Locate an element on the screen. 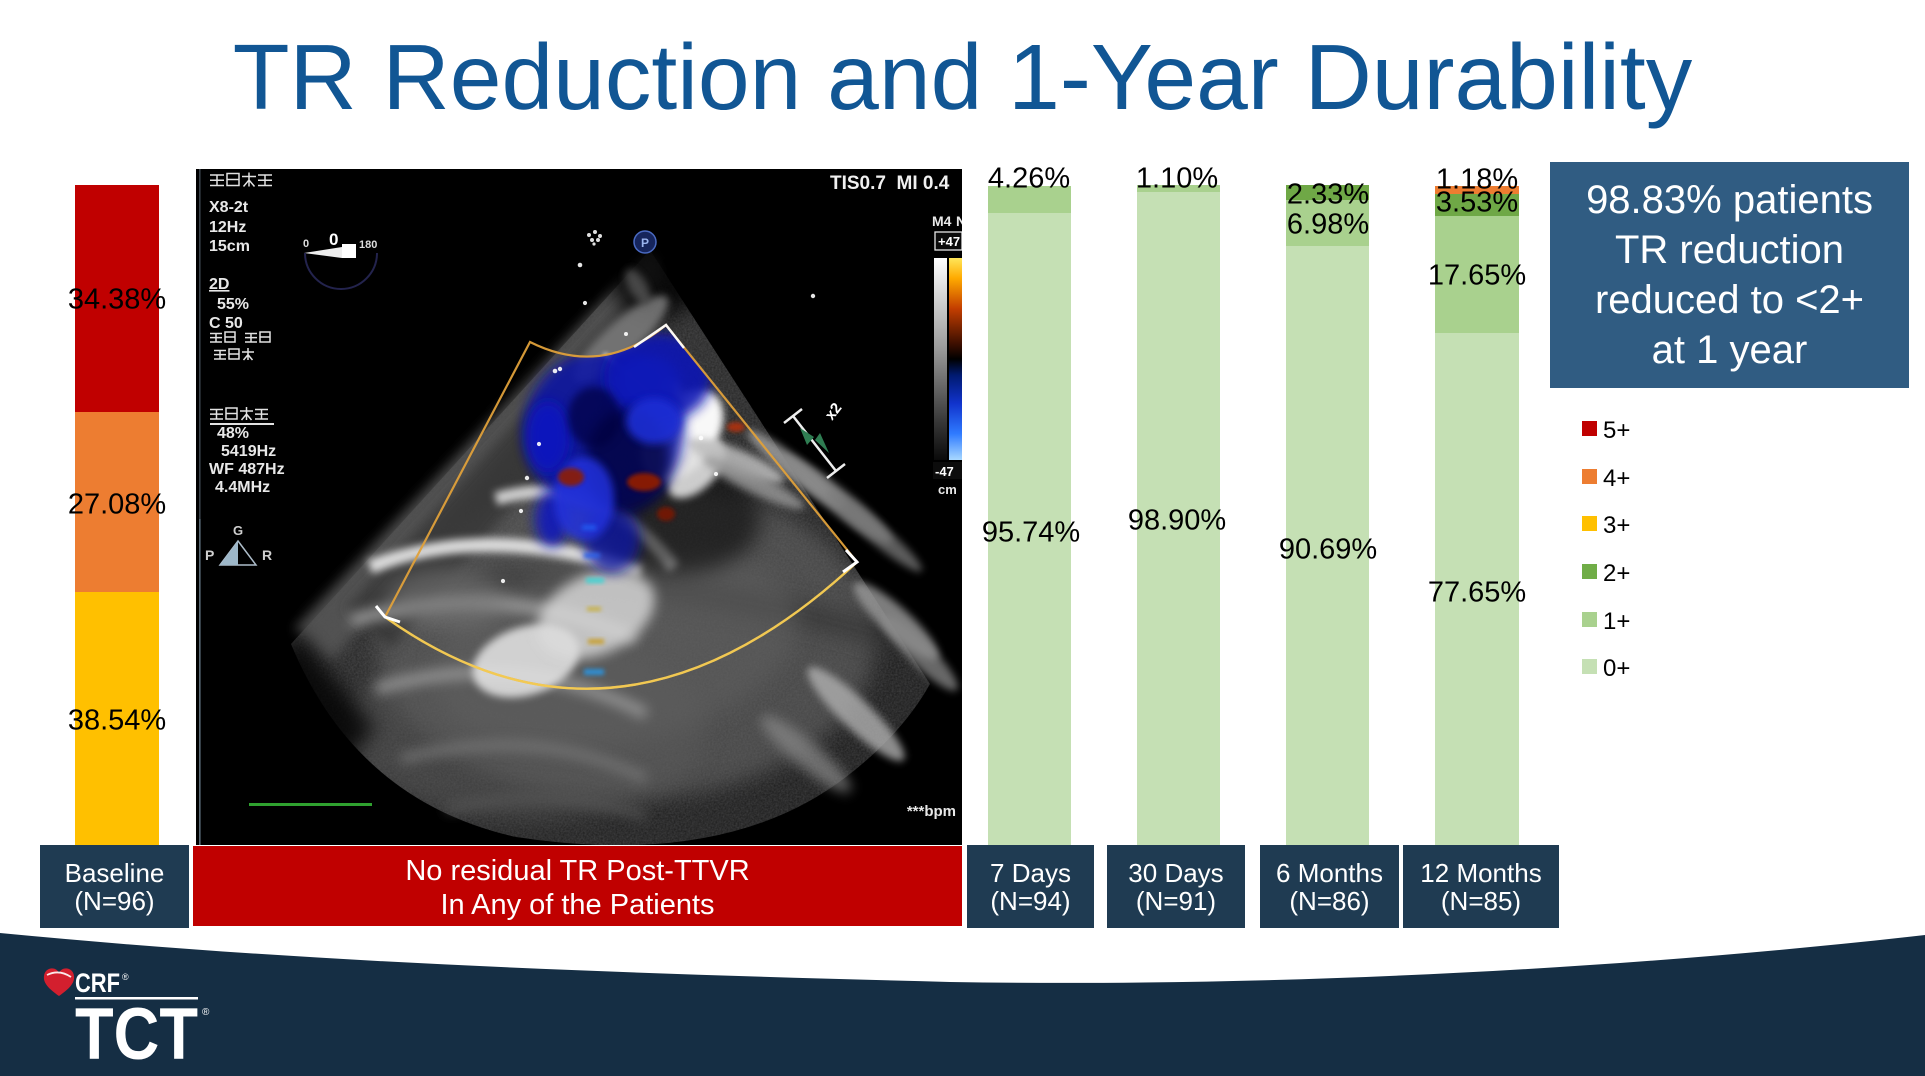 This screenshot has height=1076, width=1925. svg-text: TIS0.7 MI 0.4 is located at coordinates (890, 183).